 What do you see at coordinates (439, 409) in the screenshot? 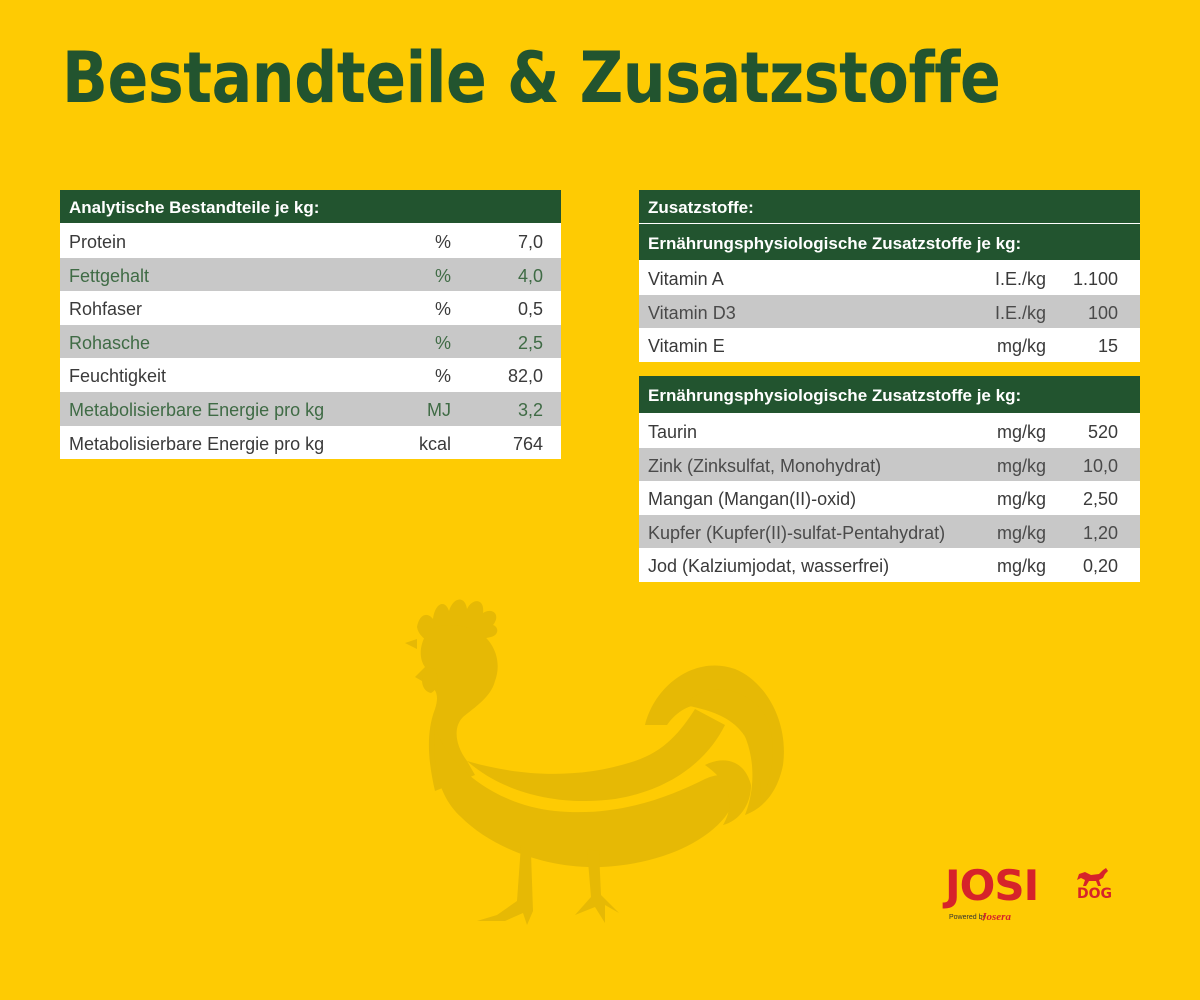
I see `row-unit: MJ` at bounding box center [439, 409].